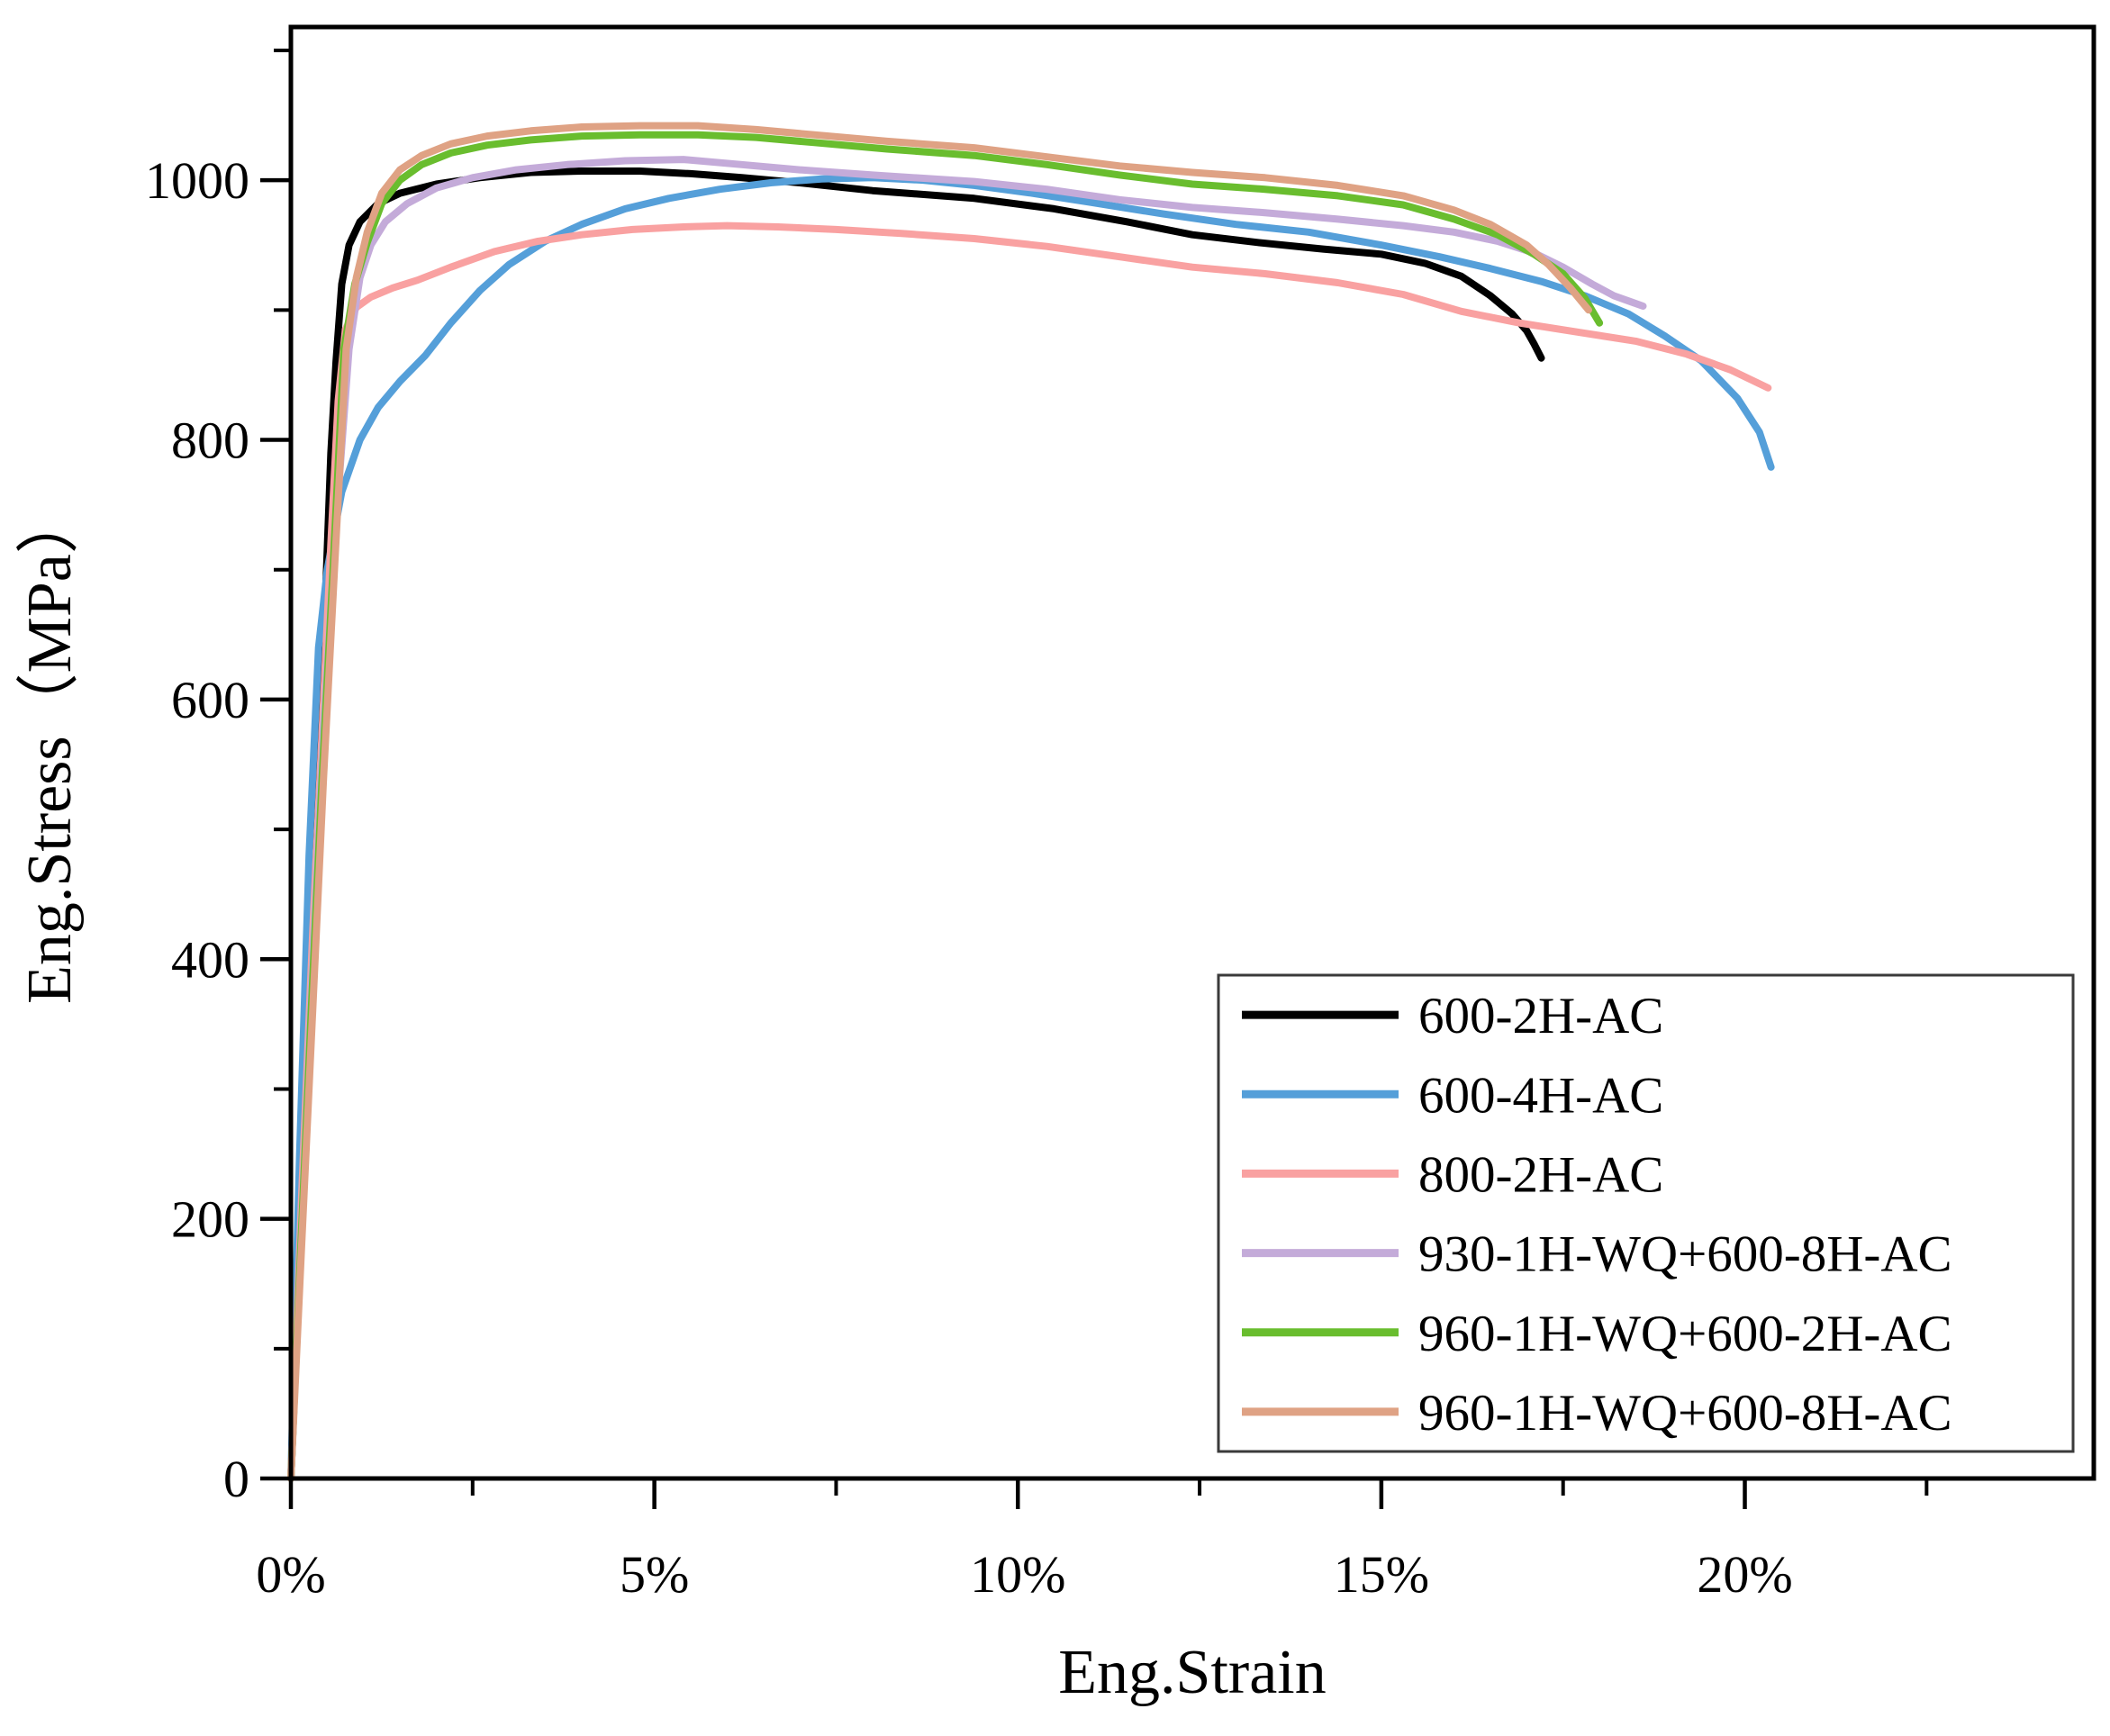  I want to click on legend-label-600-4H-AC: 600-4H-AC, so click(1541, 1095).